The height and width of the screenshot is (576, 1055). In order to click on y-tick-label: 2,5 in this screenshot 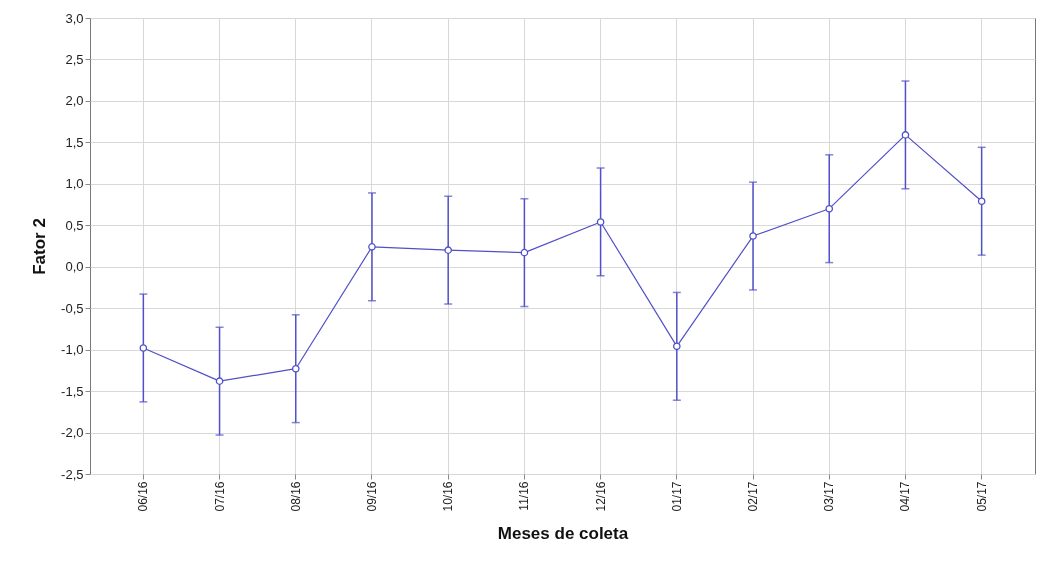, I will do `click(74, 59)`.